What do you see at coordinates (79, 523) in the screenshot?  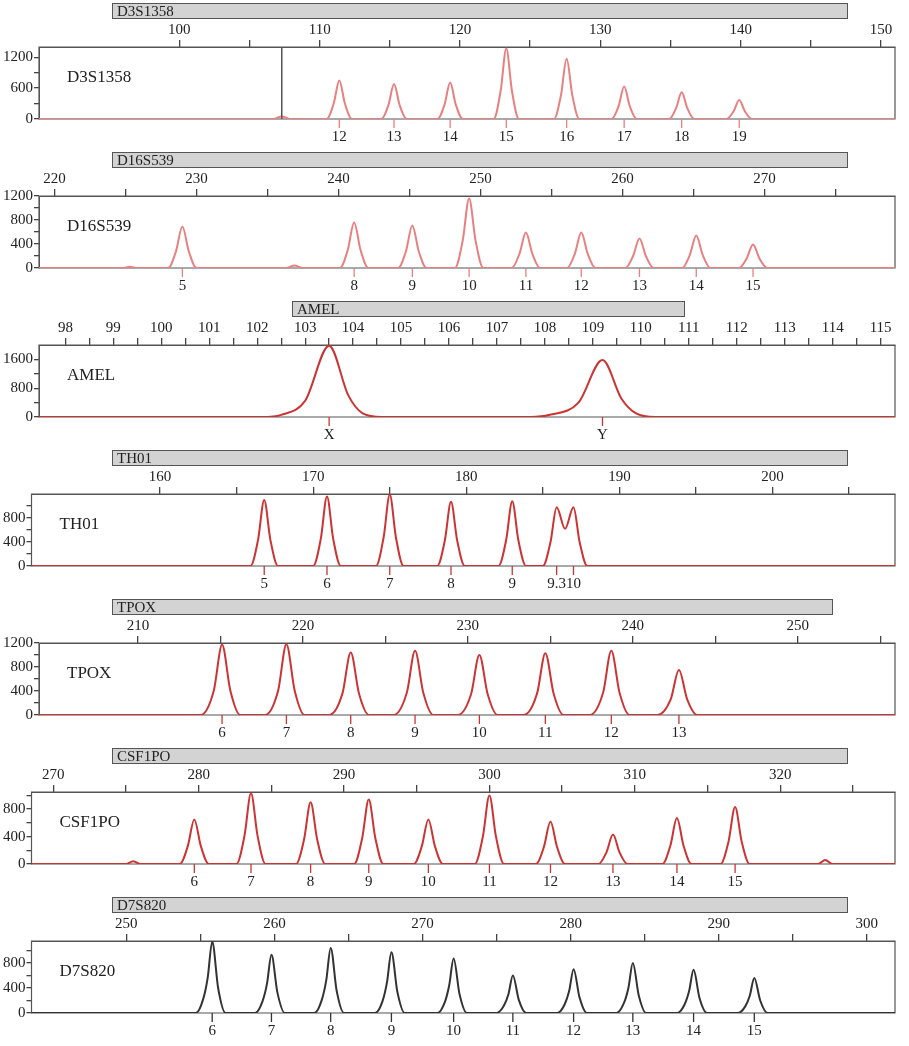 I see `text: TH01` at bounding box center [79, 523].